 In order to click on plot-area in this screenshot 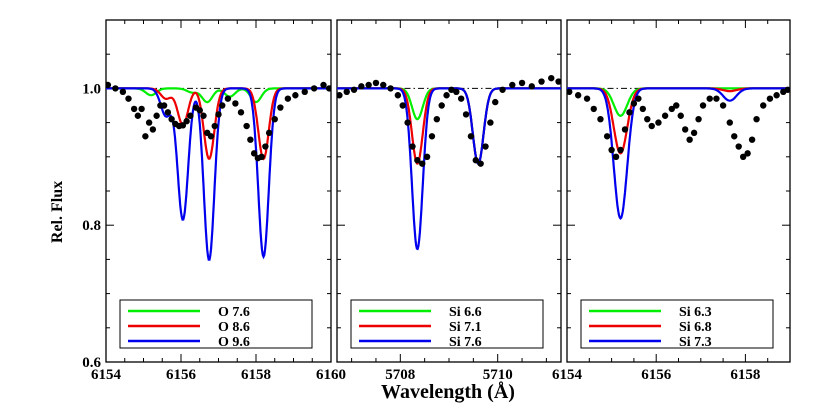, I will do `click(678, 153)`.